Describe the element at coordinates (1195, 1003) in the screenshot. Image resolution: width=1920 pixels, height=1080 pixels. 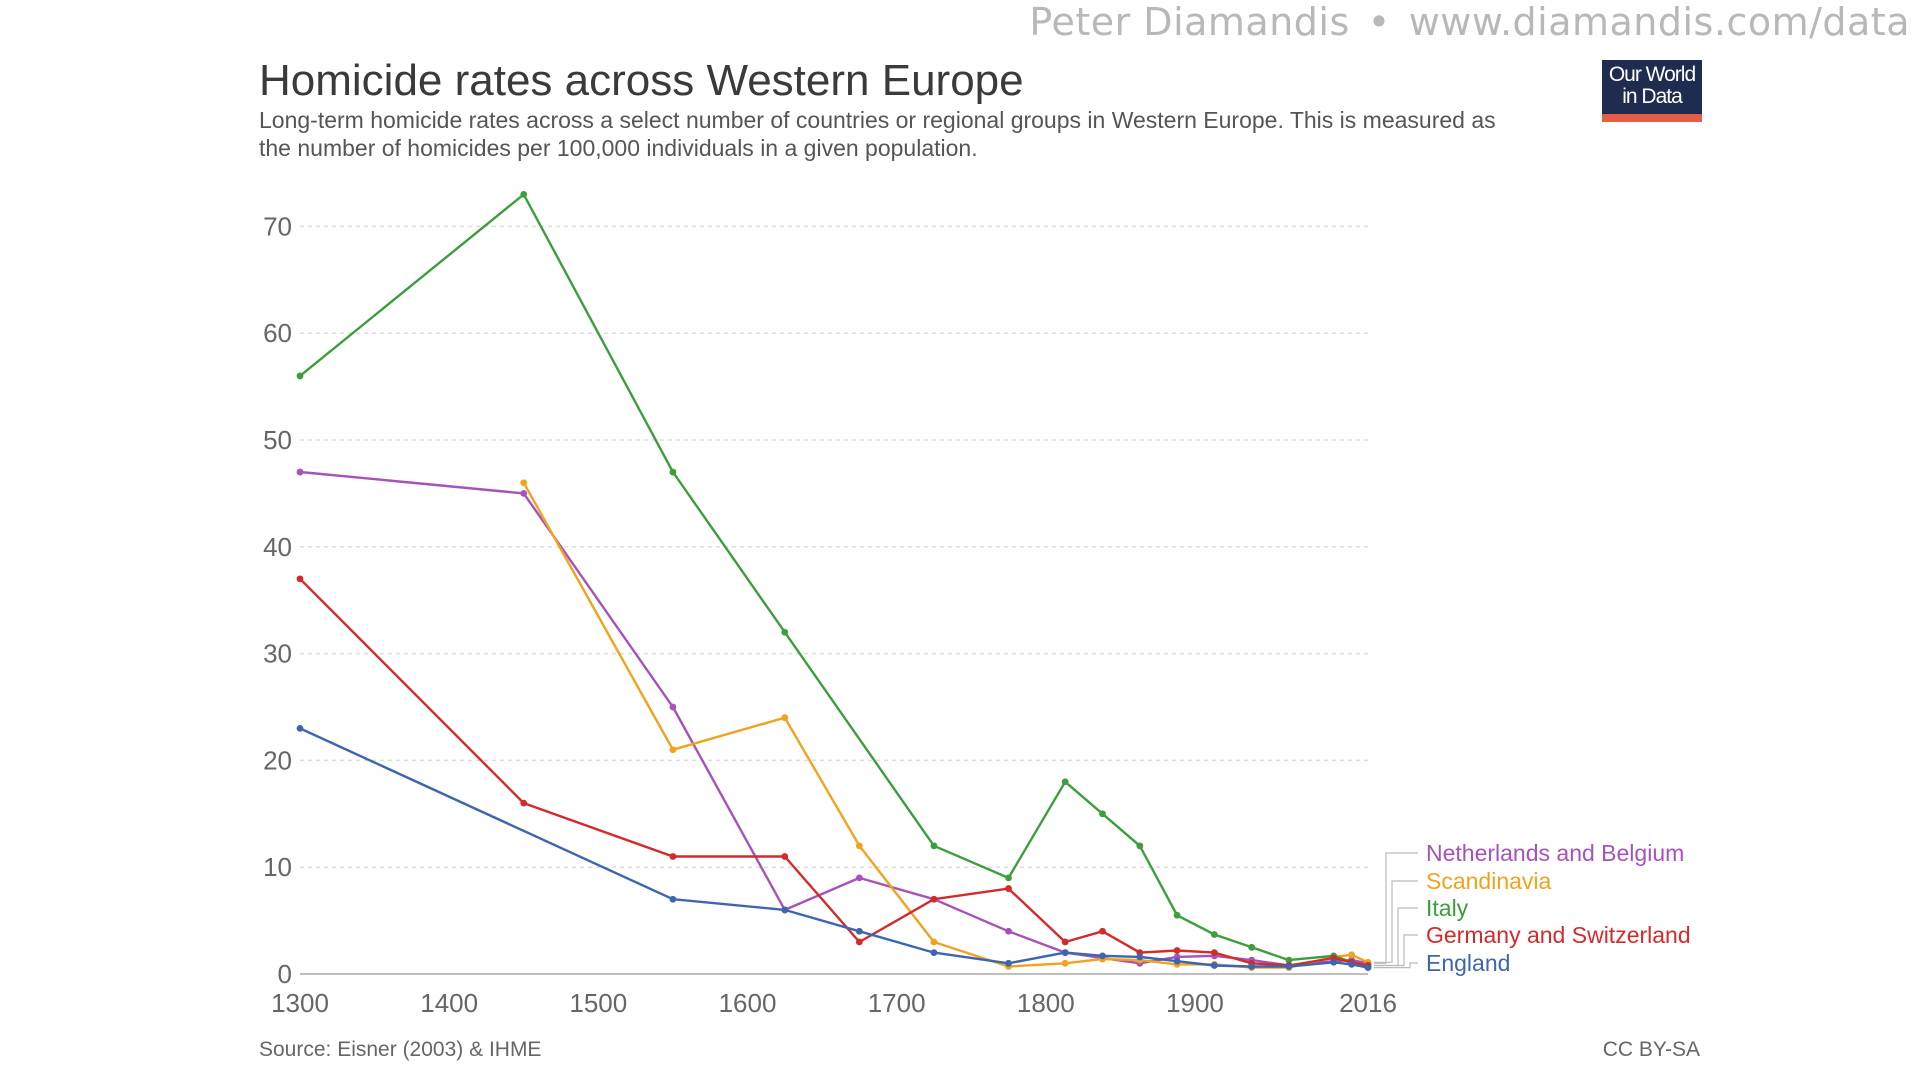
I see `x-tick-label: 1900` at that location.